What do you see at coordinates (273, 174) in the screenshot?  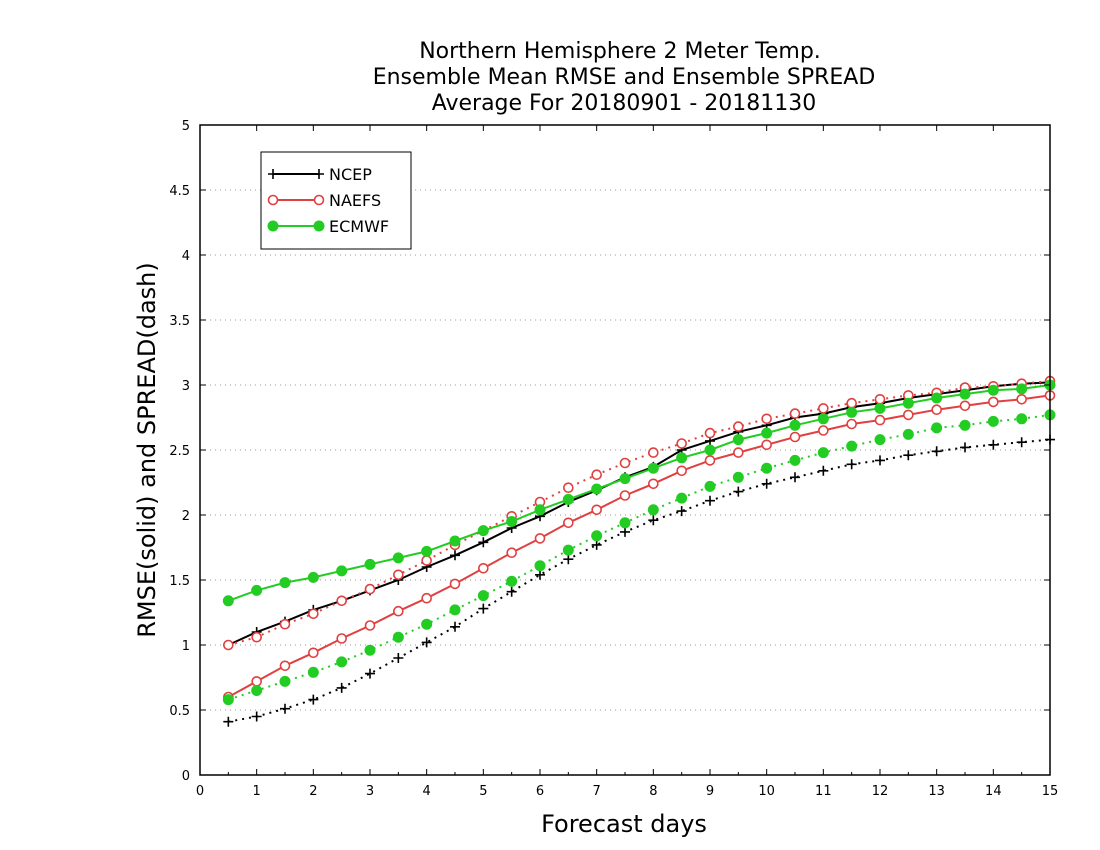 I see `legend-marker-left-ncep` at bounding box center [273, 174].